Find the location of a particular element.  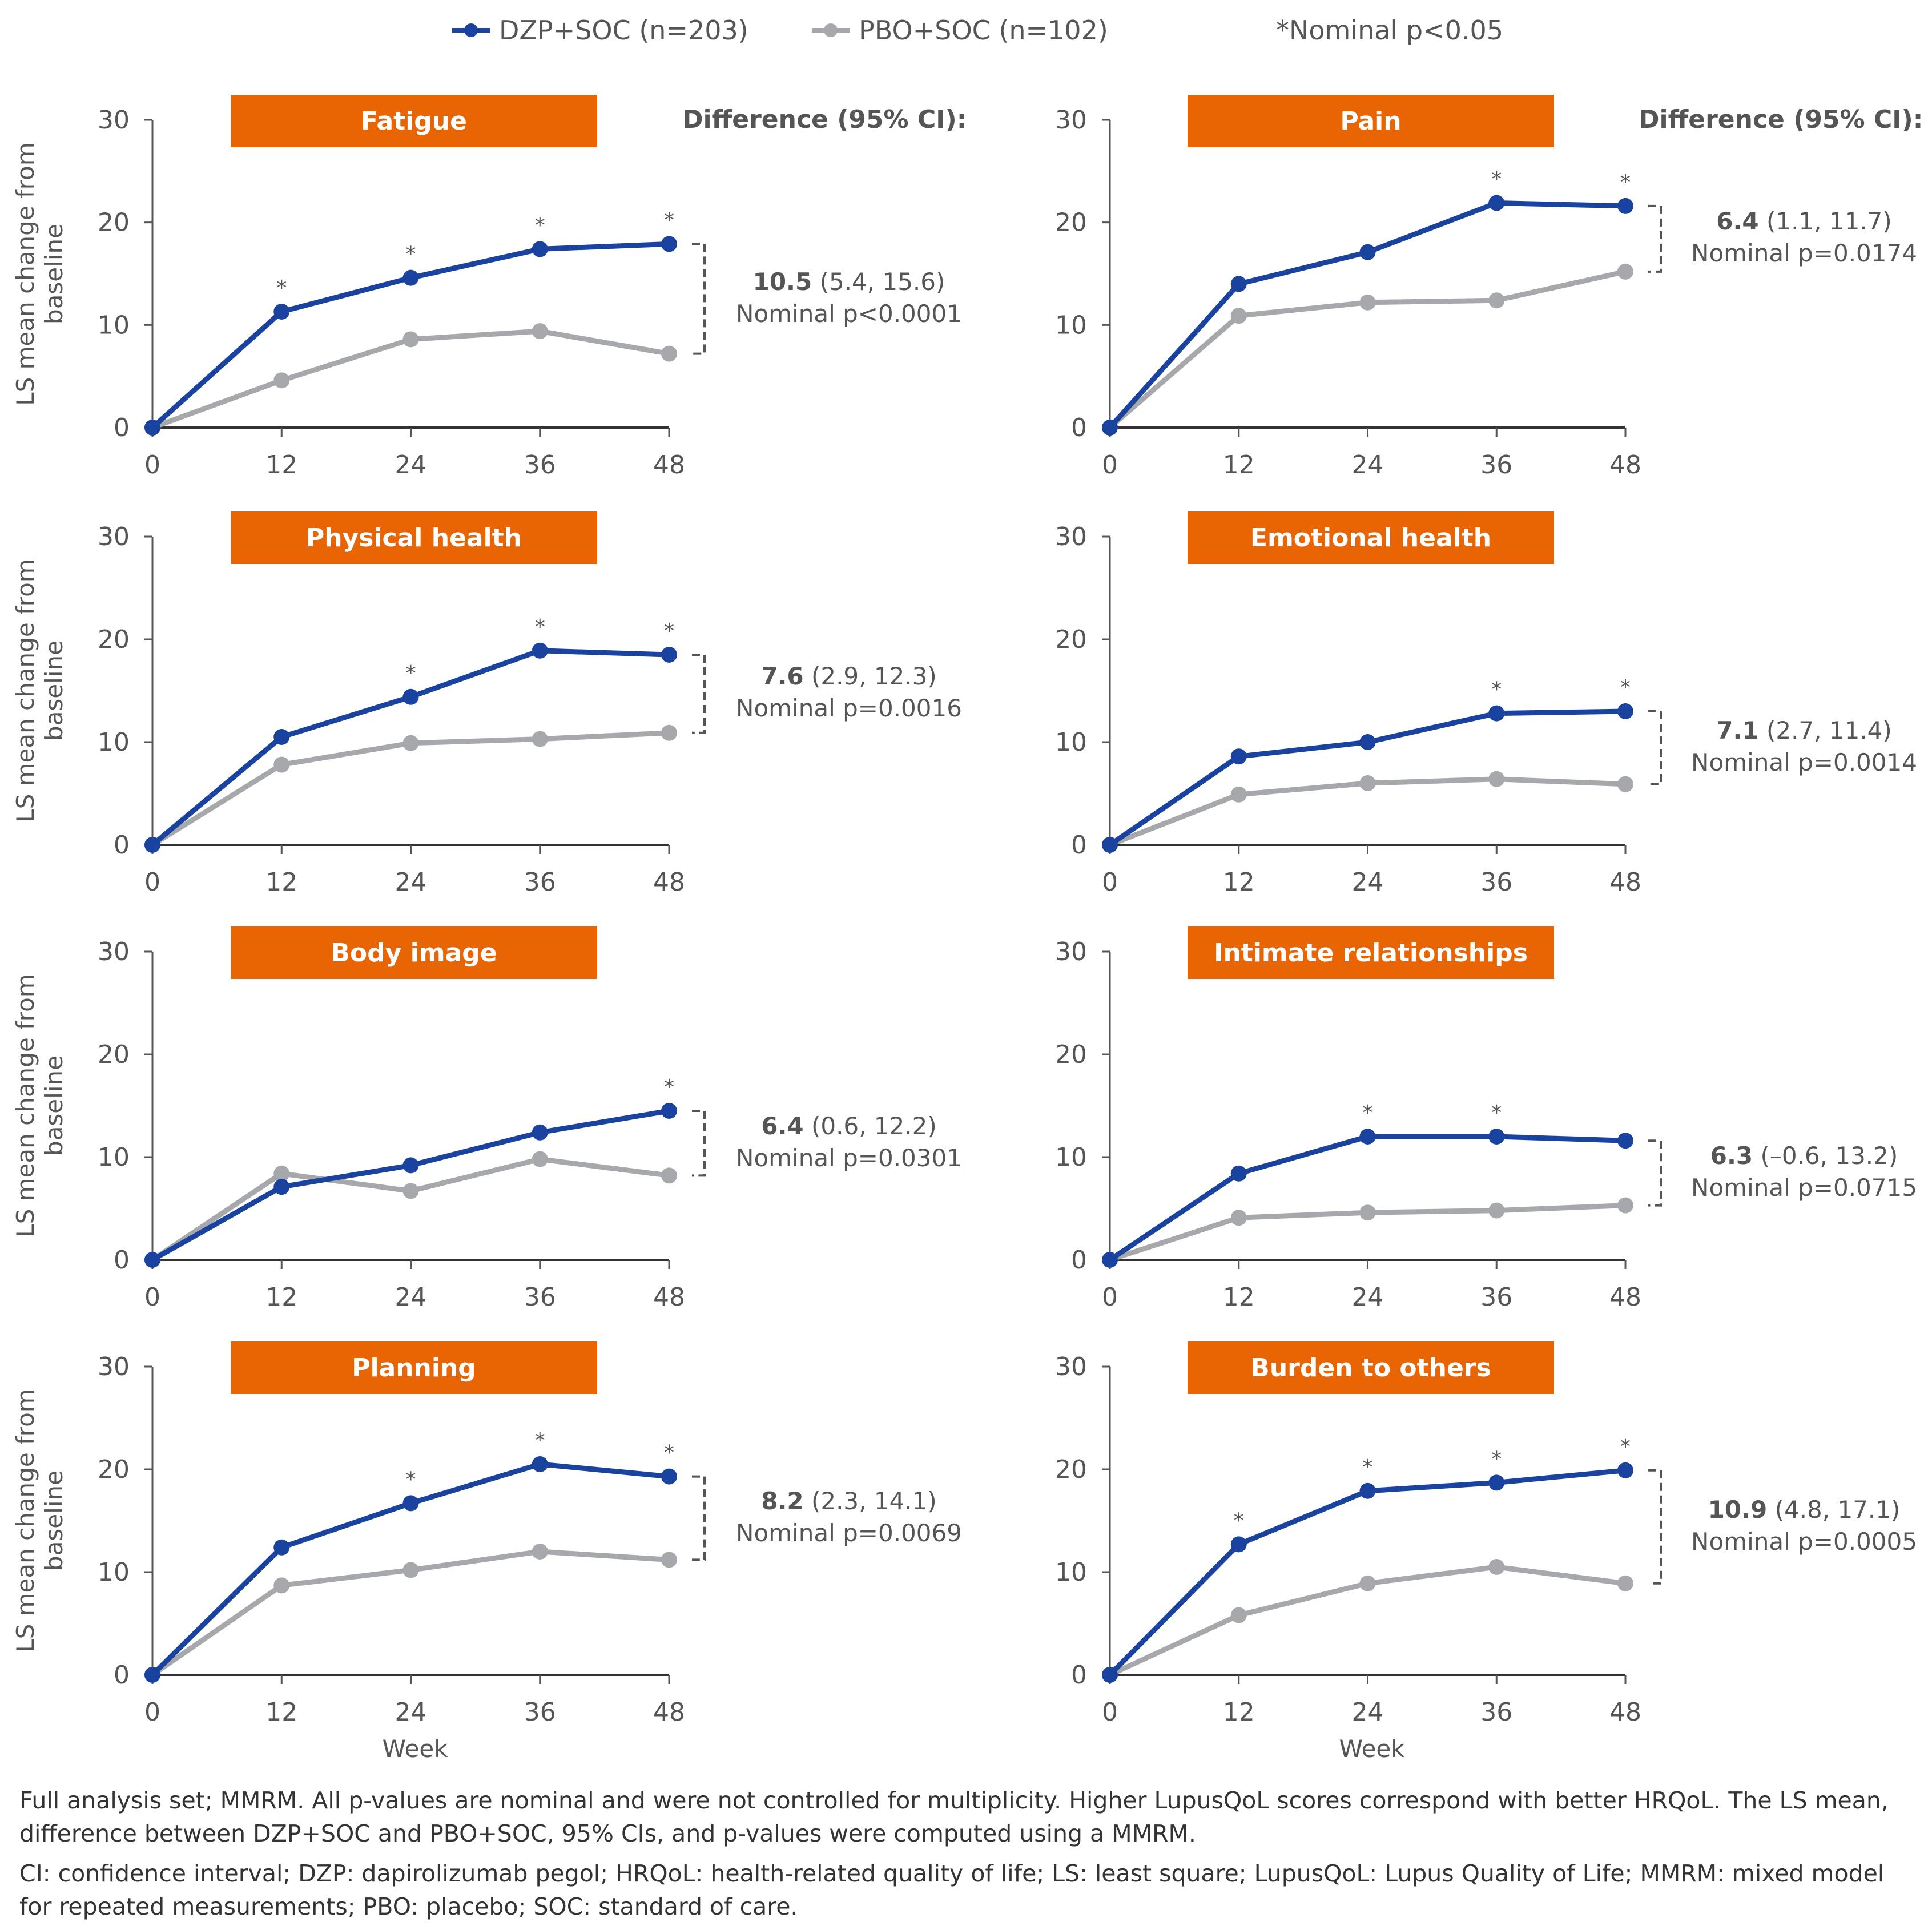

y-tick-label: 0 is located at coordinates (122, 1260).